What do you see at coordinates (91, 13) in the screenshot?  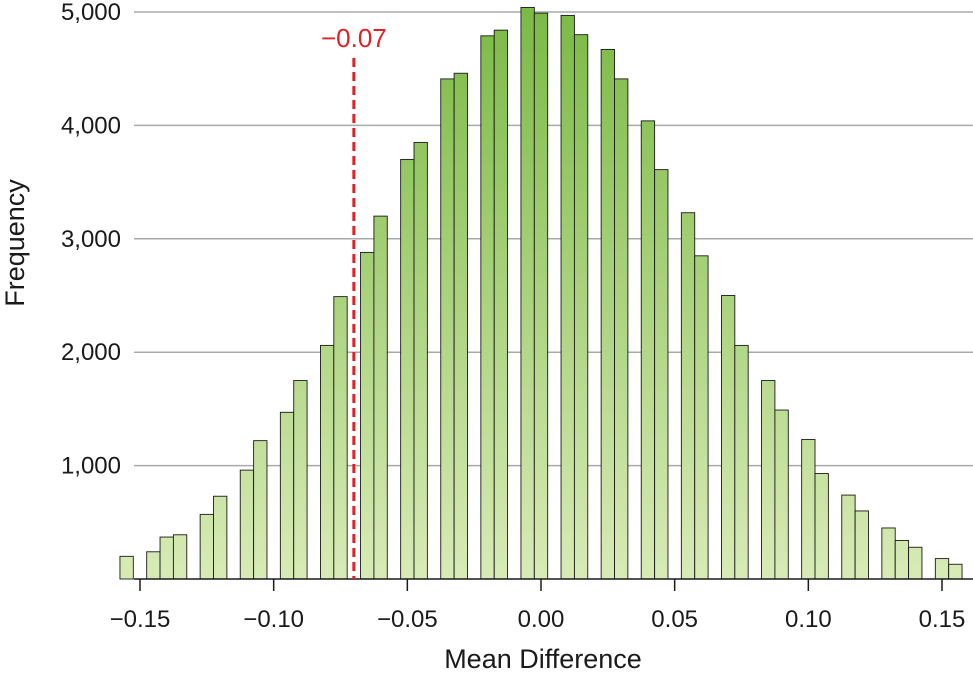 I see `y-tick-label: 5,000` at bounding box center [91, 13].